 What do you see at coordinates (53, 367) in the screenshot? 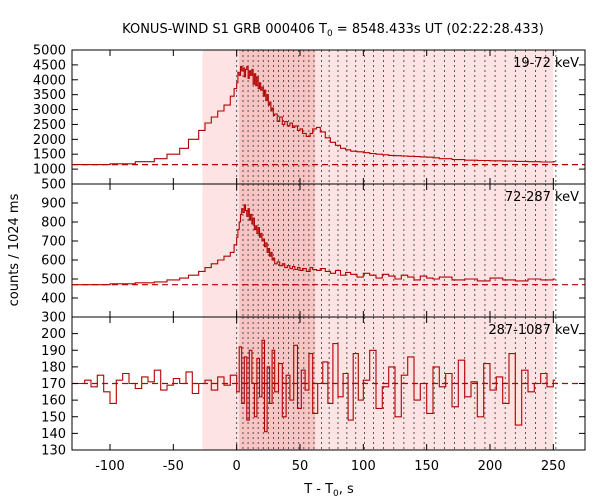
I see `y-tick-label: 180` at bounding box center [53, 367].